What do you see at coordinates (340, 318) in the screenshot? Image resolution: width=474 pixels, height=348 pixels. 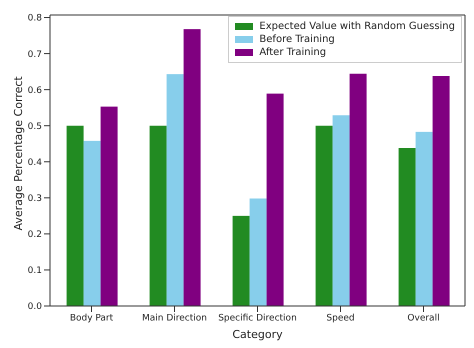 I see `x-tick-label: Speed` at bounding box center [340, 318].